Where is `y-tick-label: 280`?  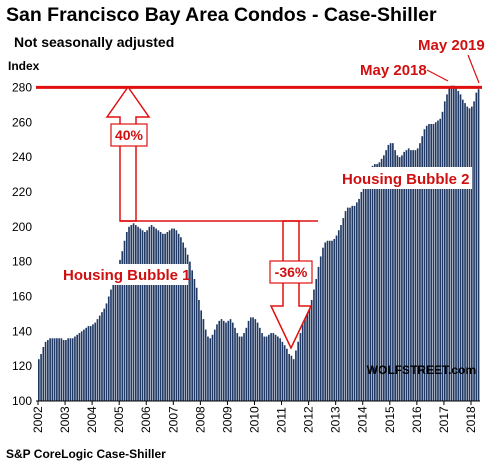 y-tick-label: 280 is located at coordinates (22, 87).